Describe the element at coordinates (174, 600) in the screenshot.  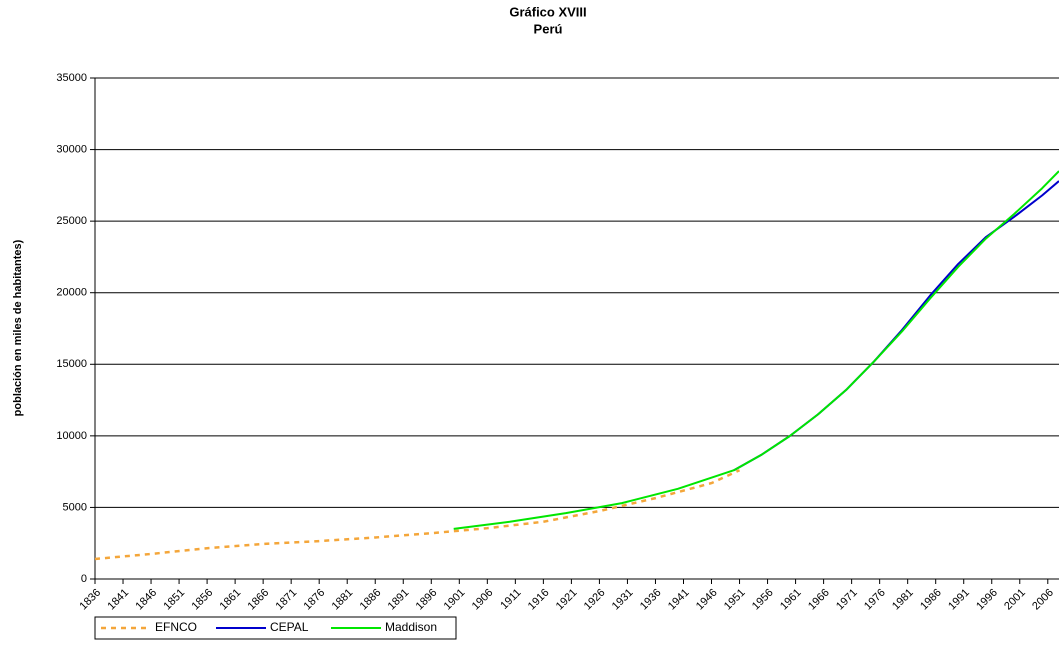
I see `x-tick-label: 1851` at that location.